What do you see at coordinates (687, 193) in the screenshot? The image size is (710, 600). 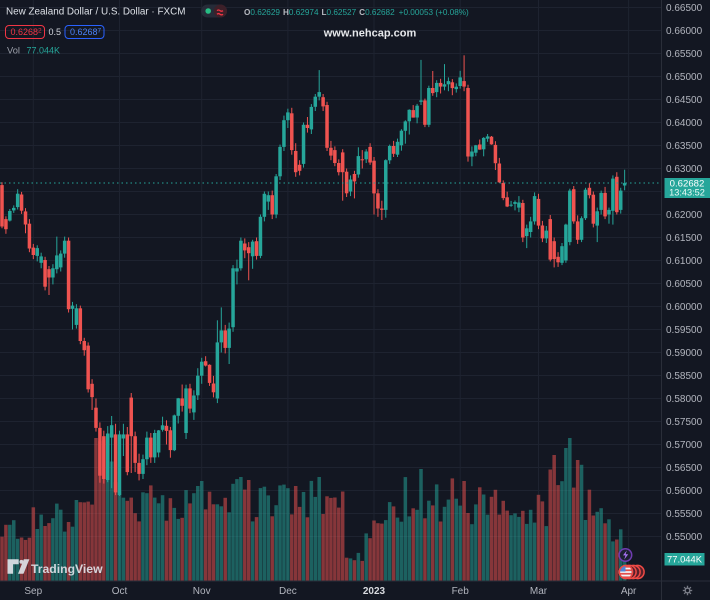 I see `svg-text: 13:43:52` at bounding box center [687, 193].